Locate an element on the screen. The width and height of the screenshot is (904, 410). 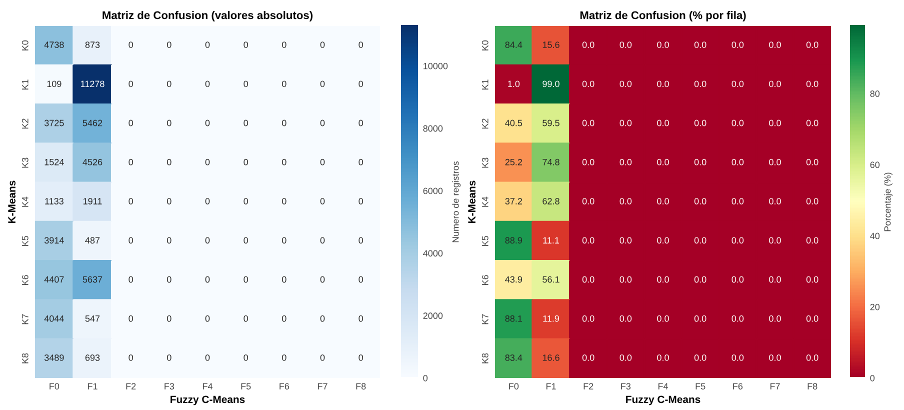
data-label: 56.1 is located at coordinates (551, 279).